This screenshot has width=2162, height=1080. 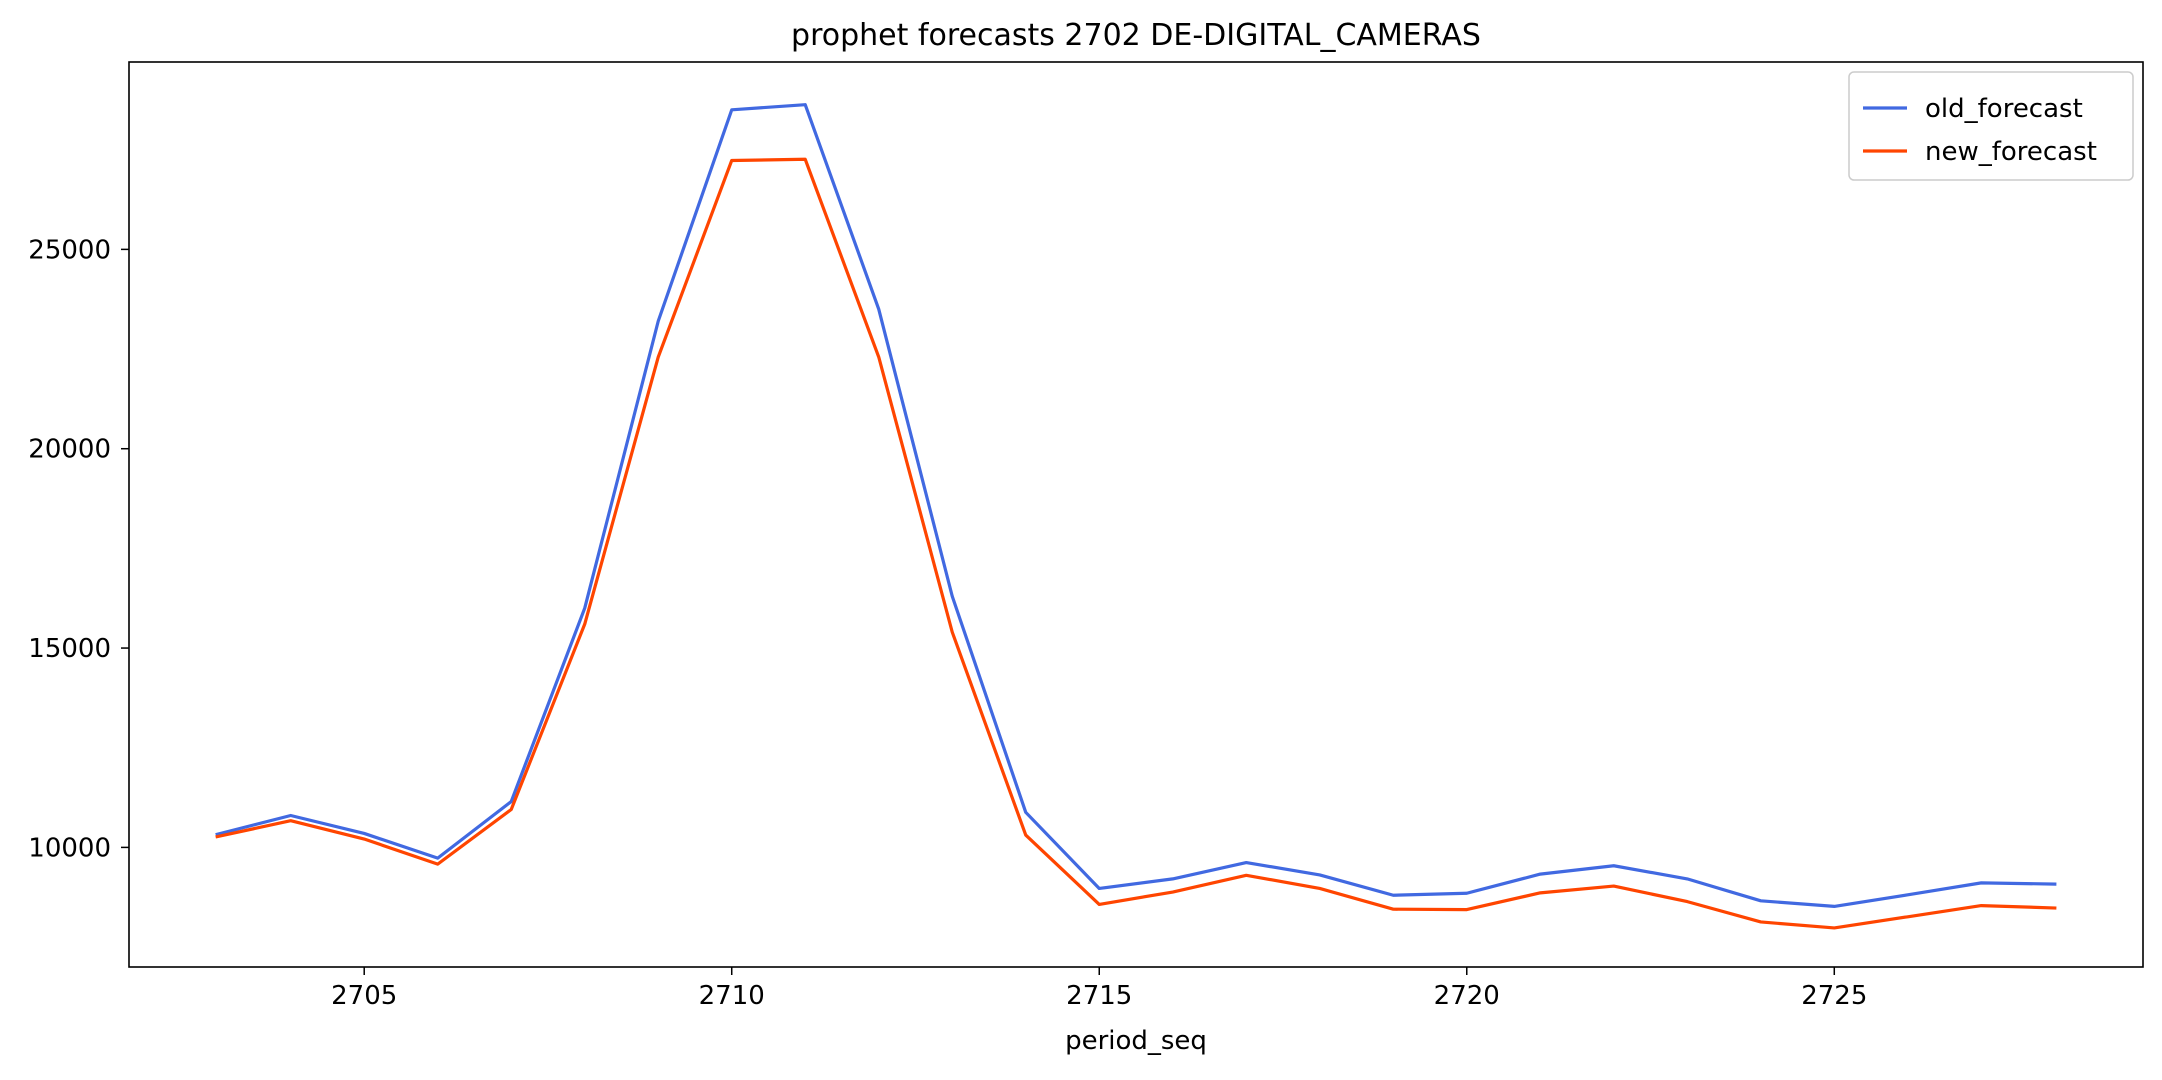 What do you see at coordinates (1467, 996) in the screenshot?
I see `x-tick-label: 2720` at bounding box center [1467, 996].